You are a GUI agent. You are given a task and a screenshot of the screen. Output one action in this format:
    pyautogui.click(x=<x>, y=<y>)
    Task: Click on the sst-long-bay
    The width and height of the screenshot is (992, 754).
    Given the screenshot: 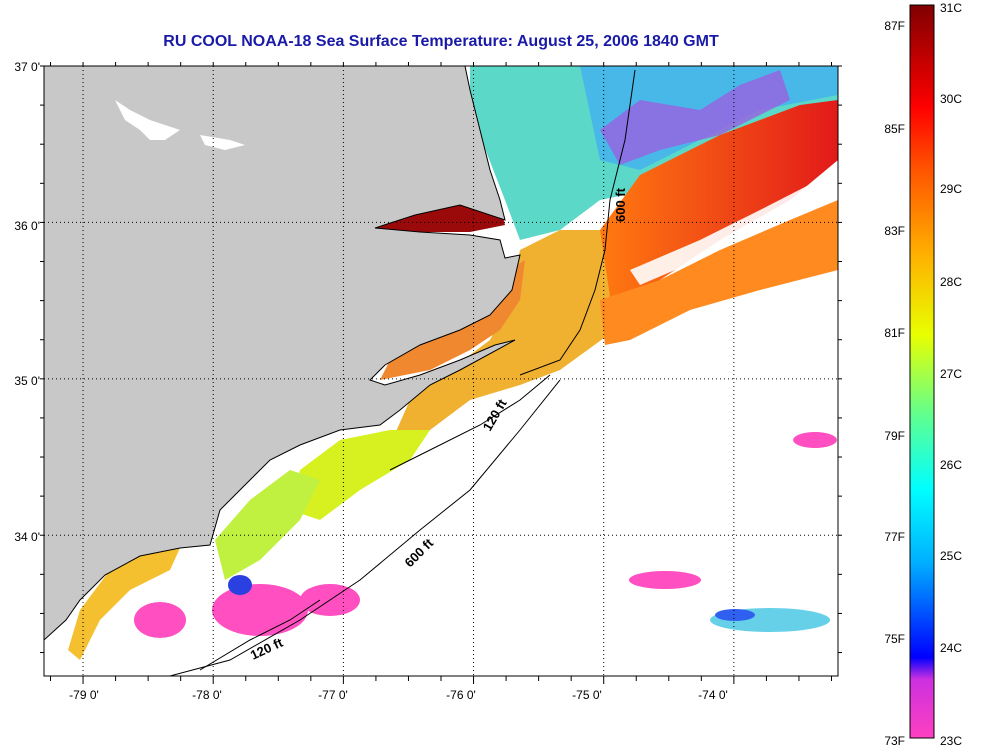 What is the action you would take?
    pyautogui.click(x=124, y=604)
    